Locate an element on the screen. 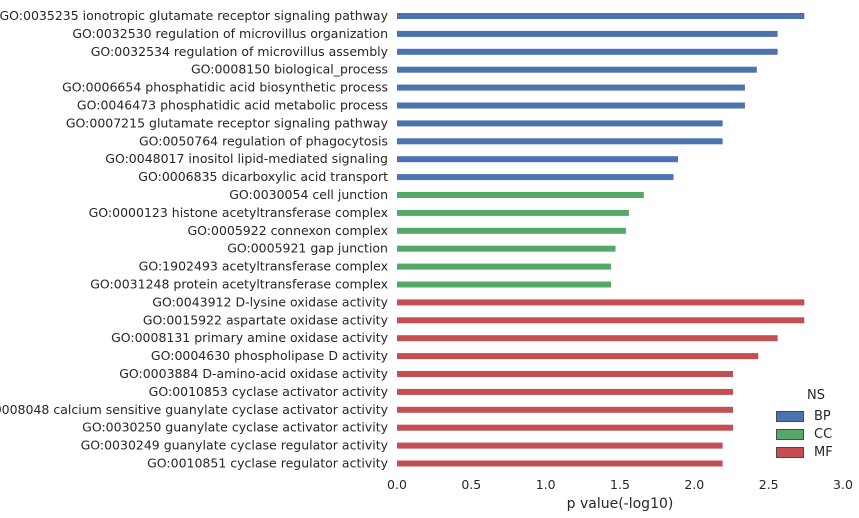 The image size is (859, 518). x-tick-label: 2.0 is located at coordinates (694, 484).